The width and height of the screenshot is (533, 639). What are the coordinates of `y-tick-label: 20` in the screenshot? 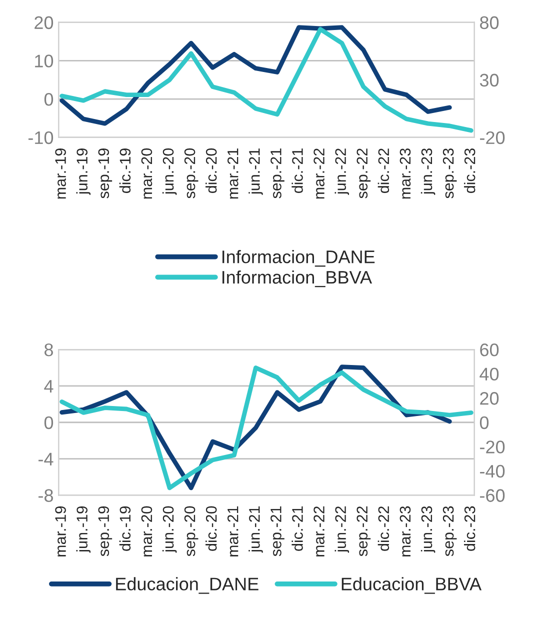 It's located at (44, 23).